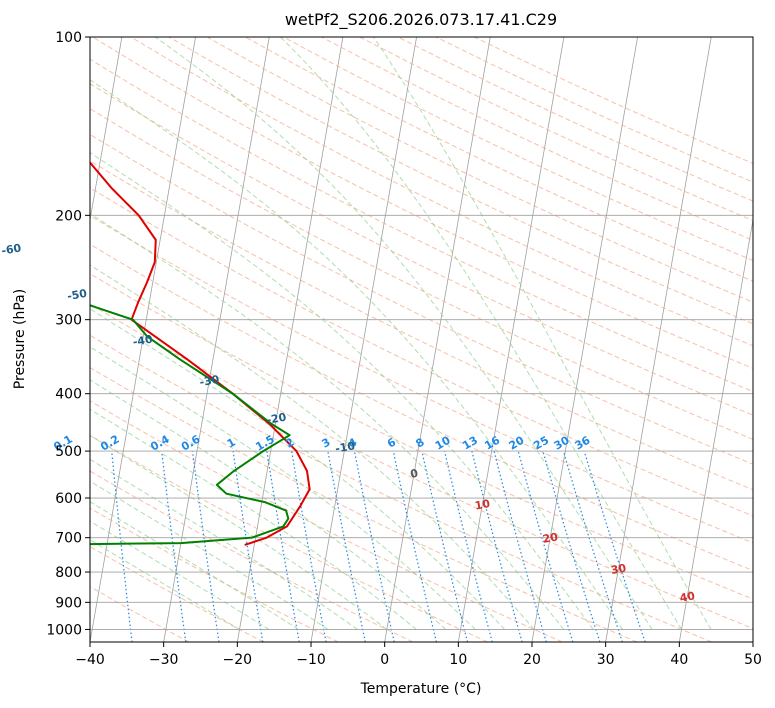 The height and width of the screenshot is (708, 775). What do you see at coordinates (68, 452) in the screenshot?
I see `y-tick-label: 500` at bounding box center [68, 452].